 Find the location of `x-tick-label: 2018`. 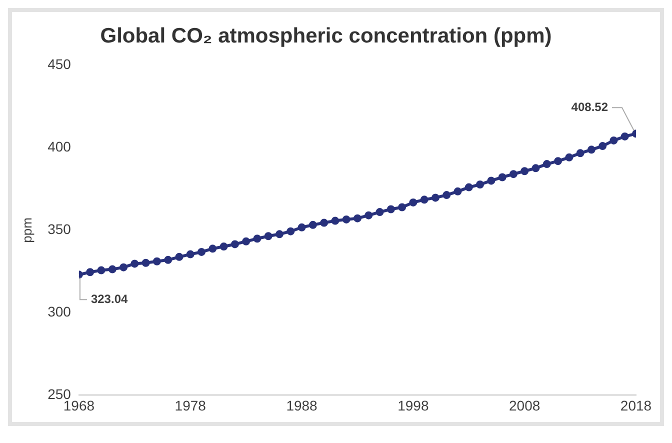

x-tick-label: 2018 is located at coordinates (636, 405).